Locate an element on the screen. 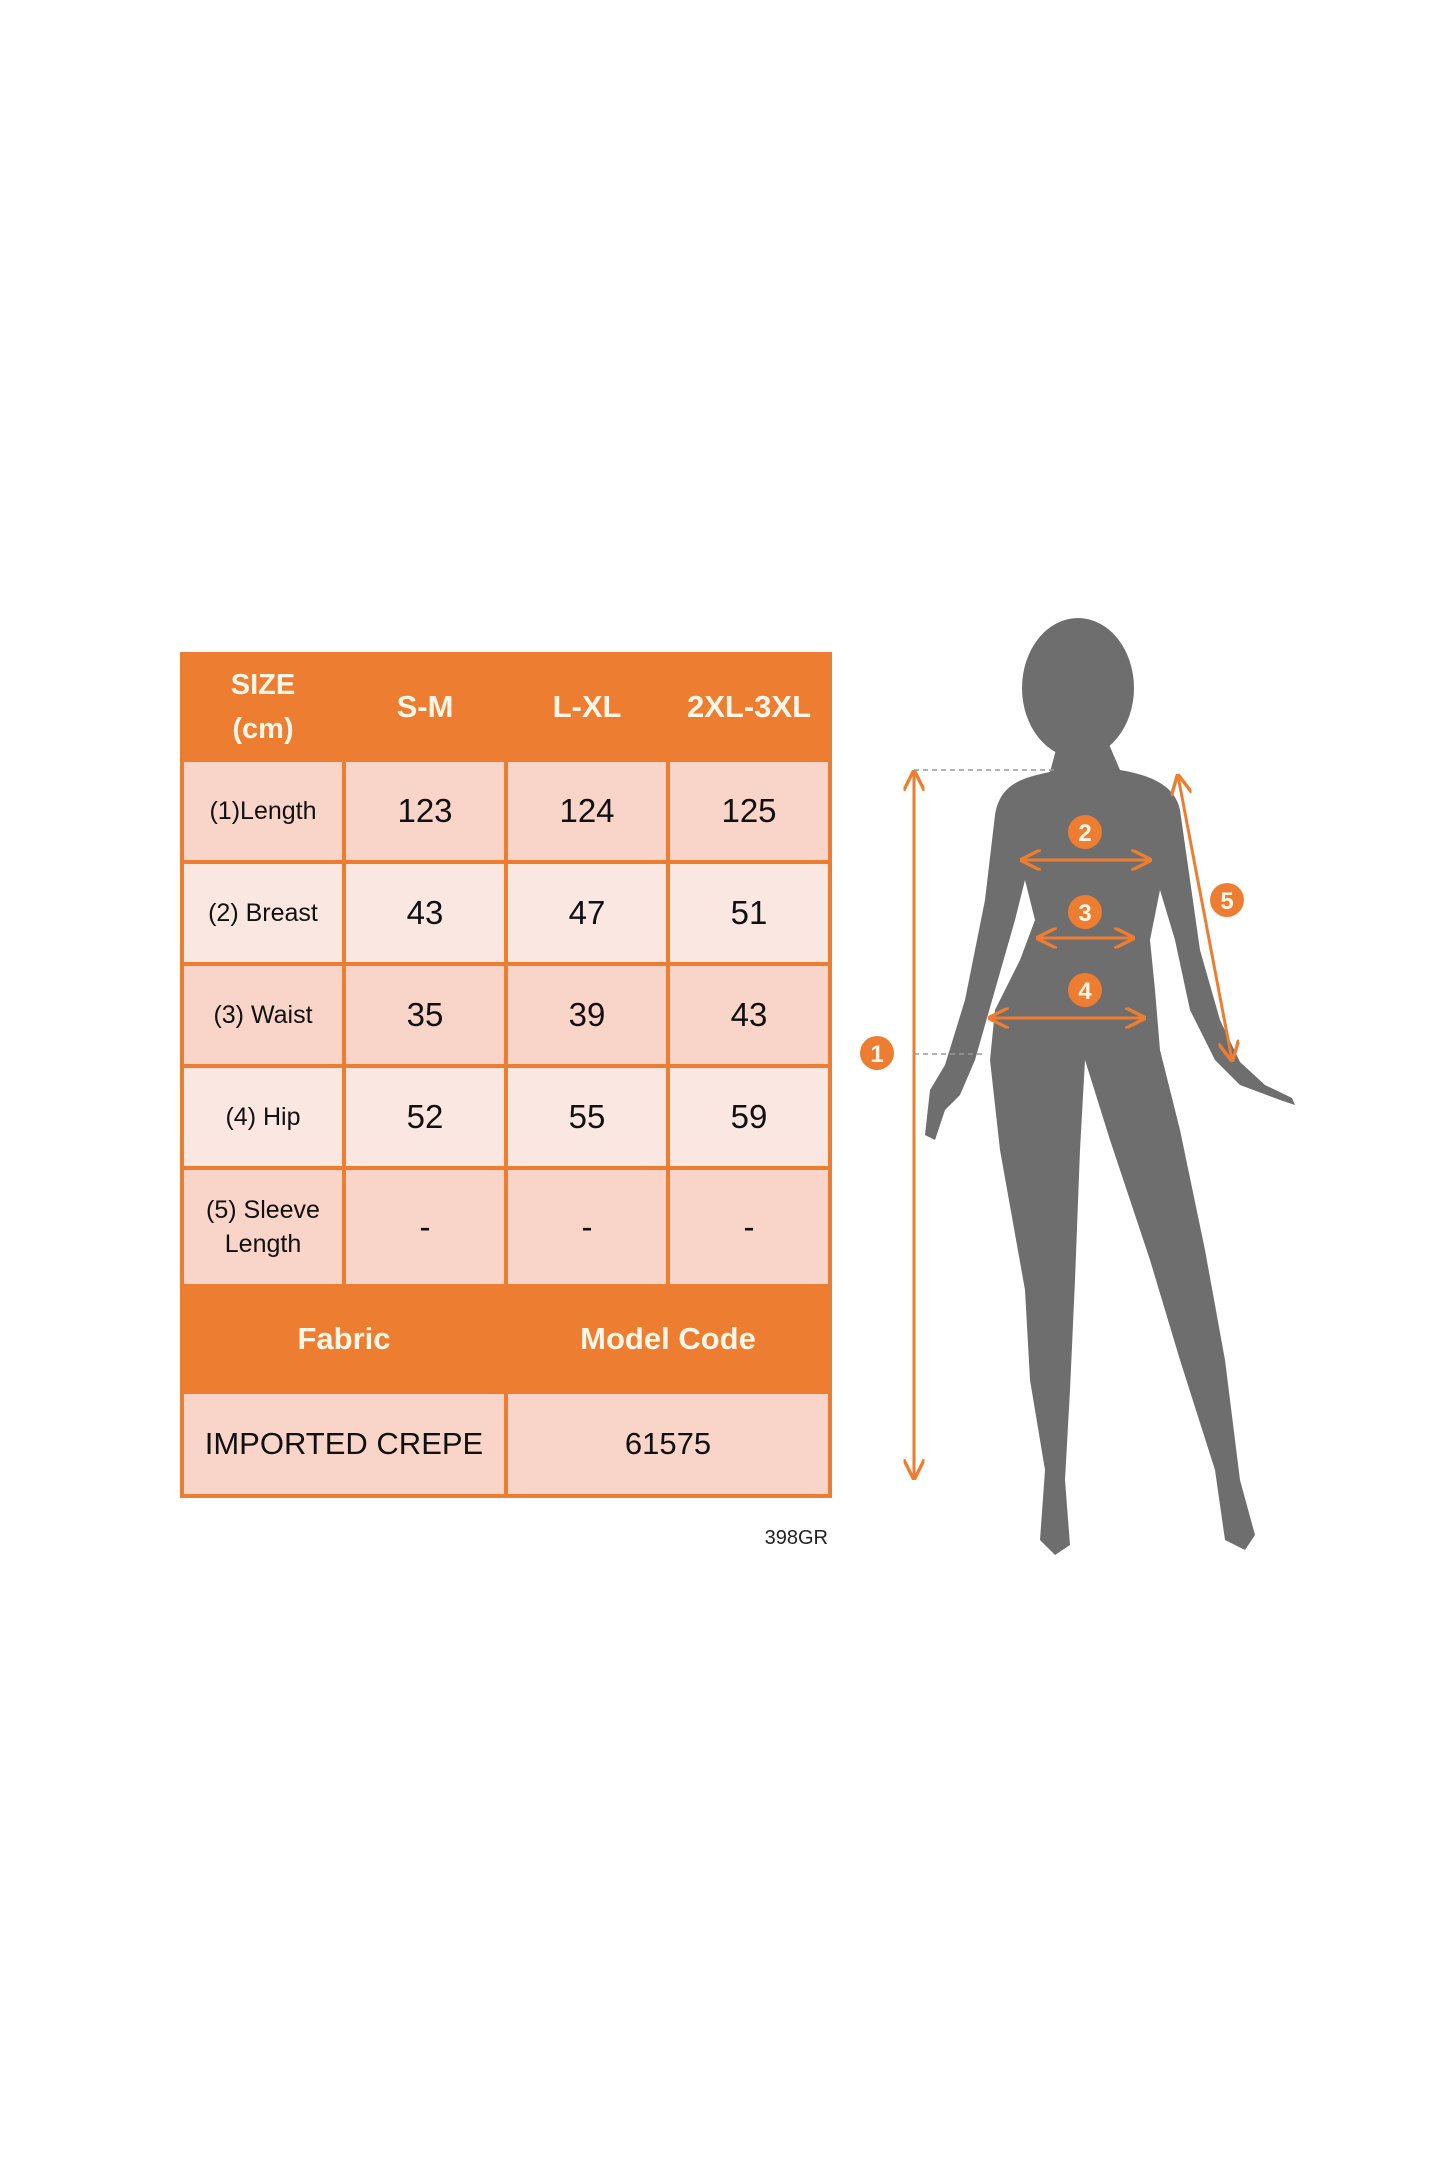  size-header-row: SIZE (cm) S-M L-XL 2XL-3XL is located at coordinates (506, 707).